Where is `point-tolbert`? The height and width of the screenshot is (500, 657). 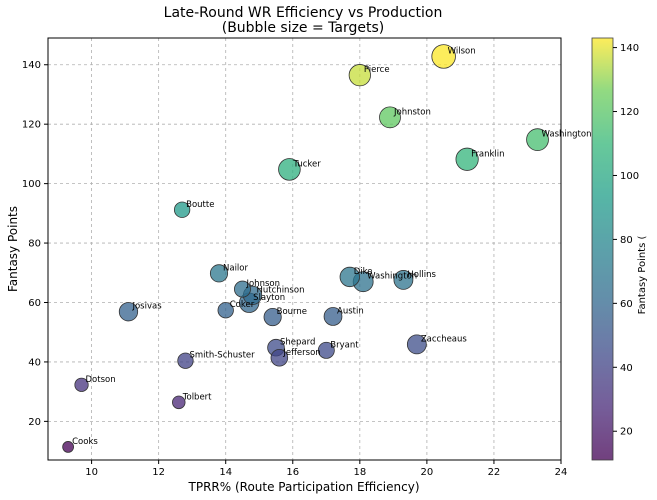 point-tolbert is located at coordinates (179, 402).